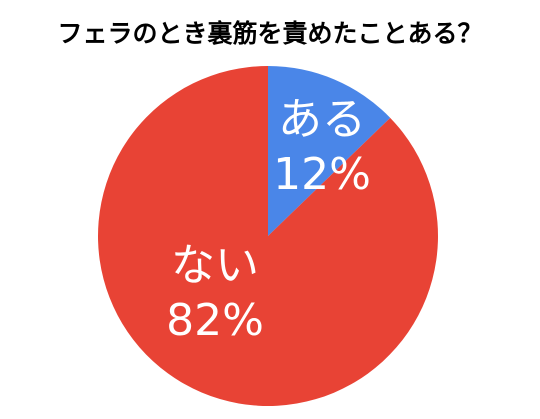  Describe the element at coordinates (215, 320) in the screenshot. I see `value-label: 82%` at that location.